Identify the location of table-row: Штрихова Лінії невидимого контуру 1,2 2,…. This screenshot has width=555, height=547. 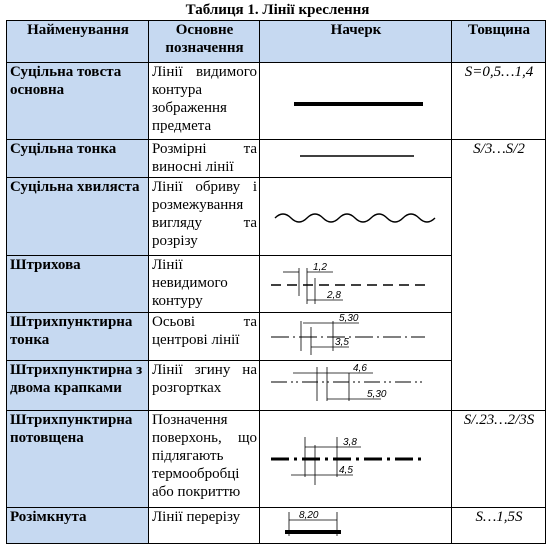
(276, 284).